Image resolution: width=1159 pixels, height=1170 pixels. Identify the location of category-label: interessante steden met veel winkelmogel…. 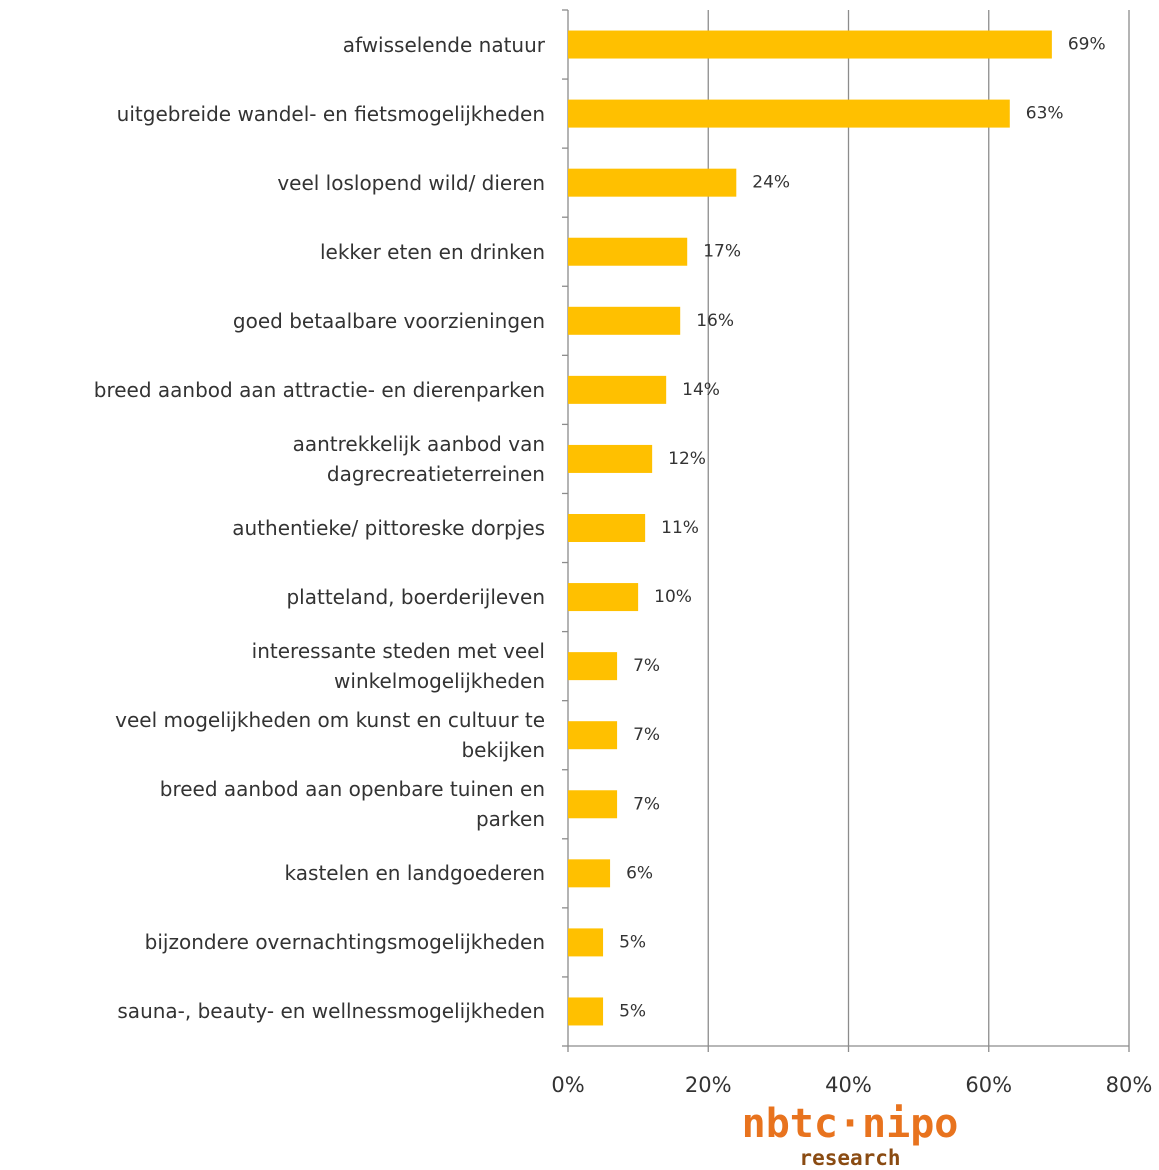
(398, 666).